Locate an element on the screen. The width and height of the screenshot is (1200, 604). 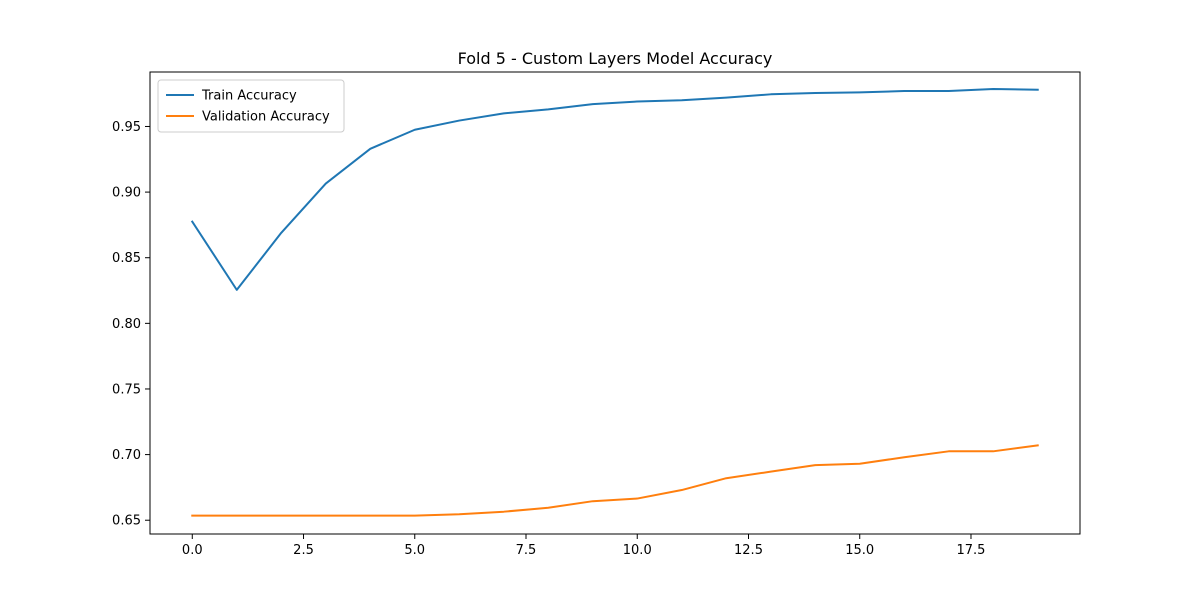
x-tick-label: 12.5 is located at coordinates (748, 550).